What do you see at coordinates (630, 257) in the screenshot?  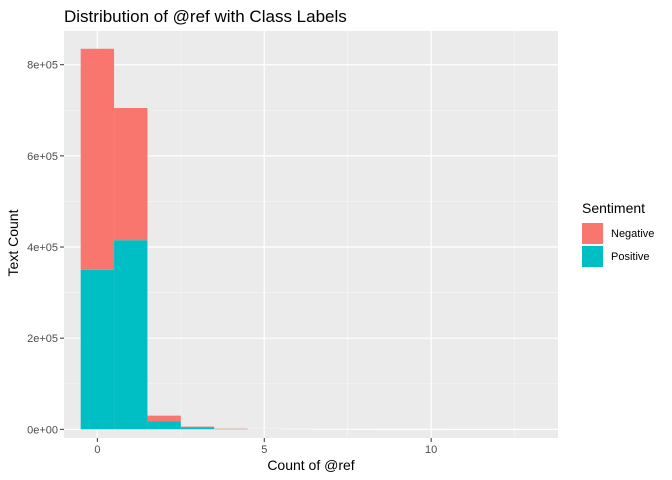 I see `legend-label-positive: Positive` at bounding box center [630, 257].